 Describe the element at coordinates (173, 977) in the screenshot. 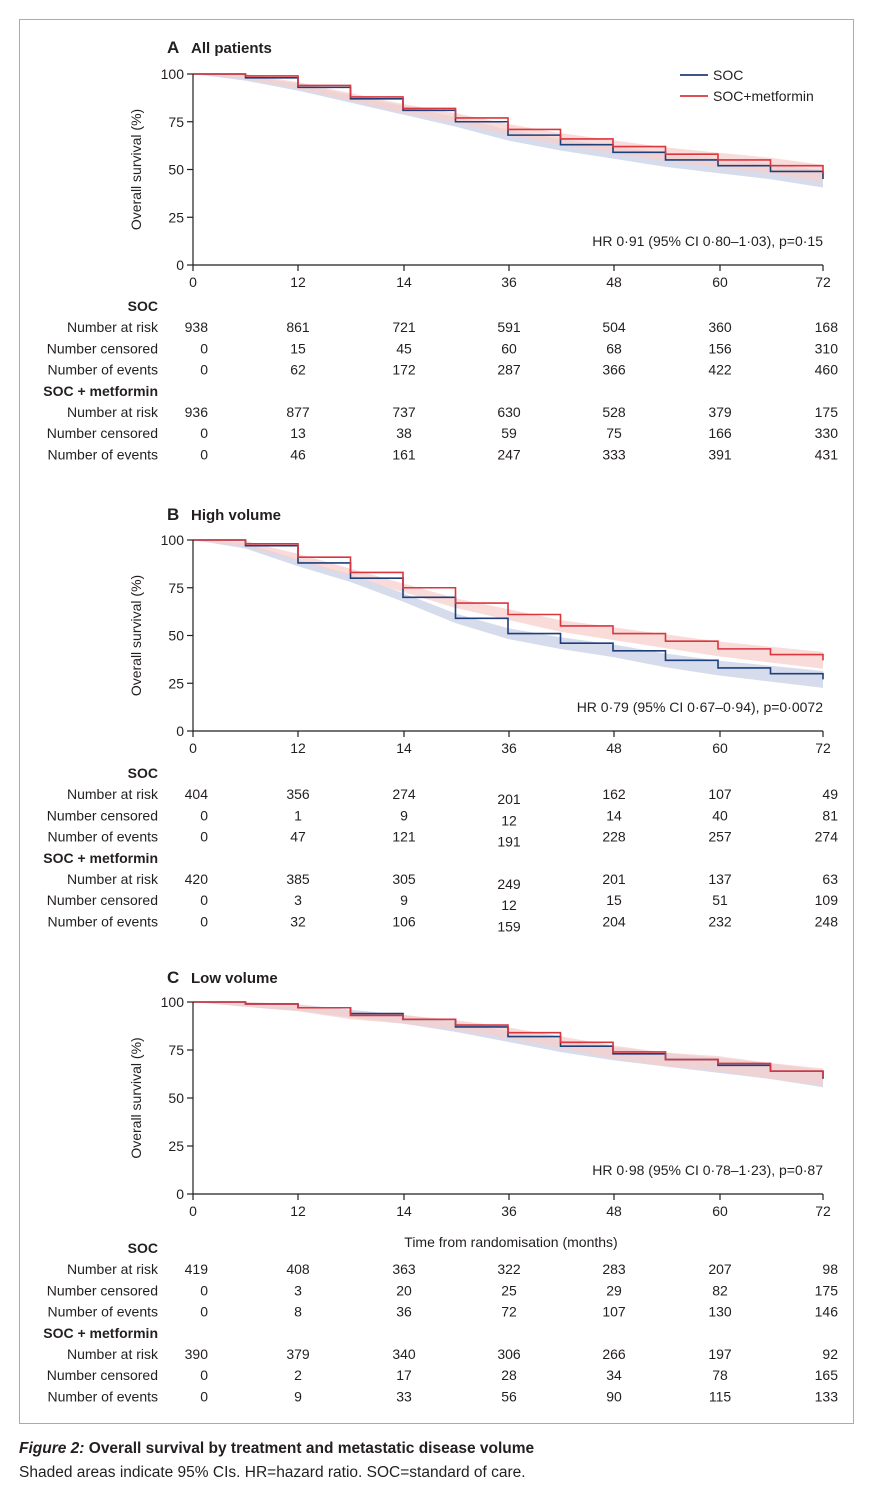

I see `panel-label: C` at that location.